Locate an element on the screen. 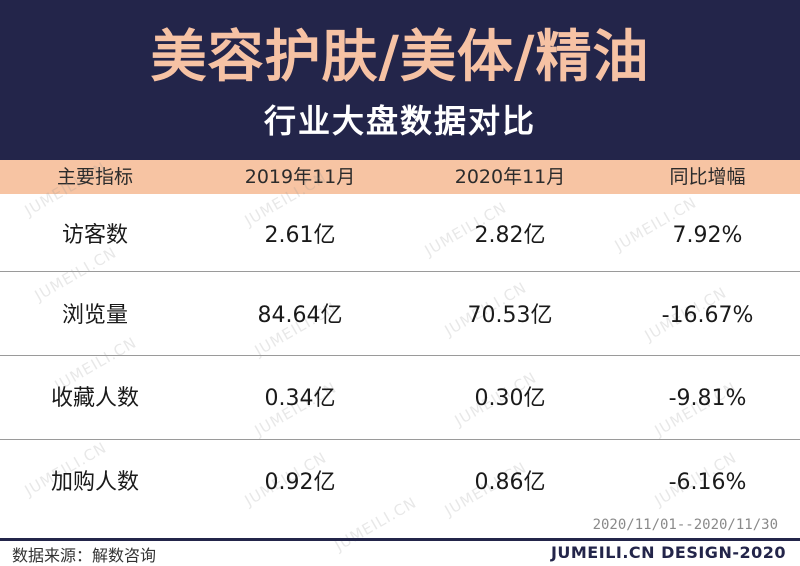 The height and width of the screenshot is (566, 800). column-header-metric: 主要指标 is located at coordinates (94, 177).